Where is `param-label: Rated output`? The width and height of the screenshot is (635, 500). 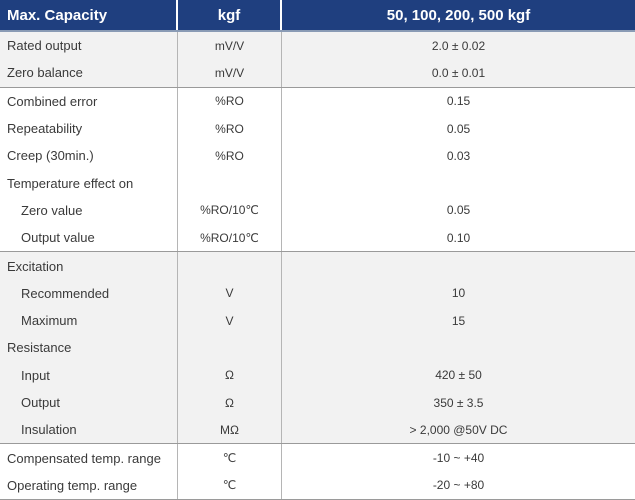
param-label: Rated output is located at coordinates (44, 46).